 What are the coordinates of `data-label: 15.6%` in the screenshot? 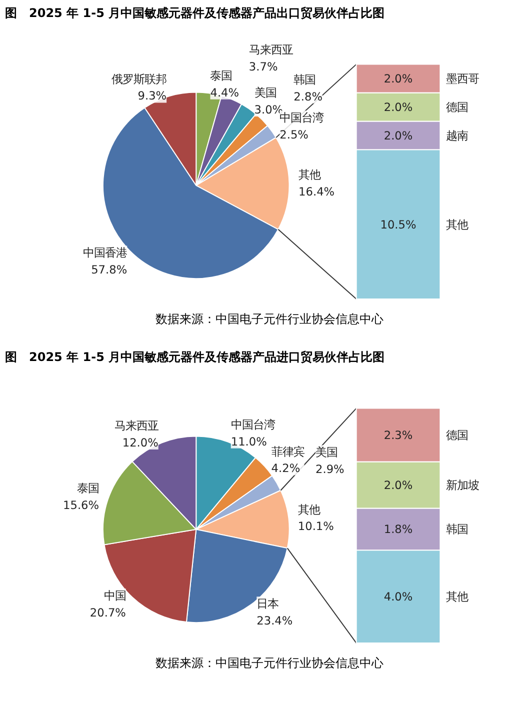 It's located at (81, 505).